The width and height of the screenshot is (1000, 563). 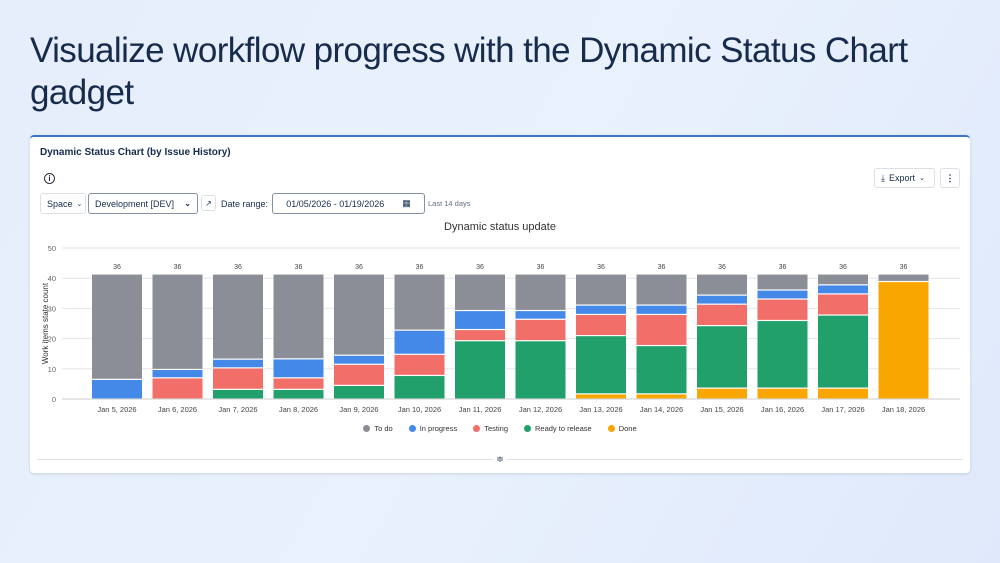 I want to click on x-tick-label: Jan 10, 2026, so click(x=419, y=409).